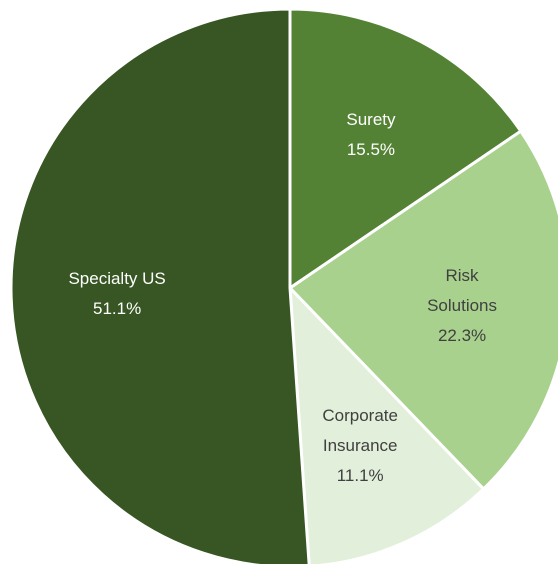  Describe the element at coordinates (116, 294) in the screenshot. I see `slice-label: Specialty US 51.1%` at that location.